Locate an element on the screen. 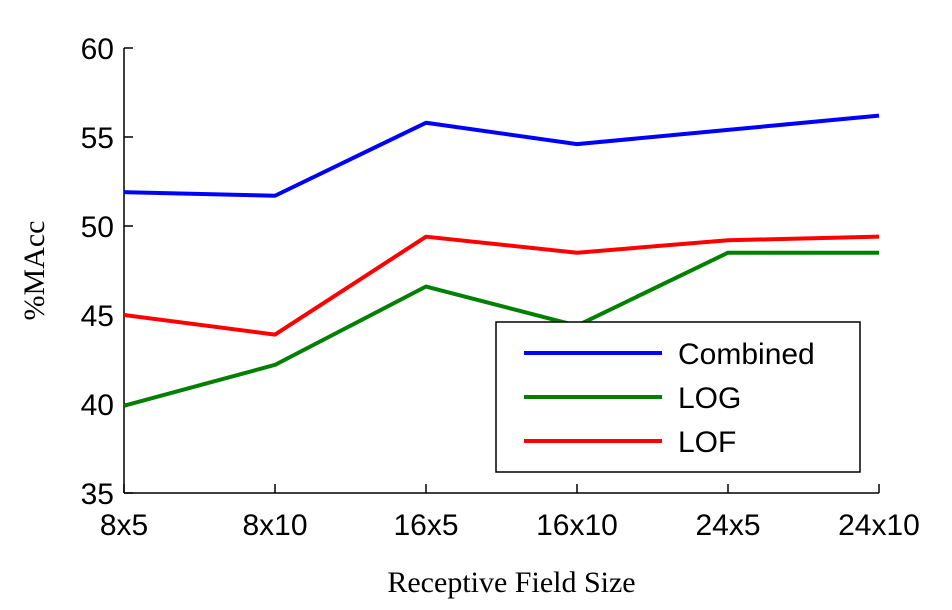  x-tick-label: 8x5 is located at coordinates (124, 525).